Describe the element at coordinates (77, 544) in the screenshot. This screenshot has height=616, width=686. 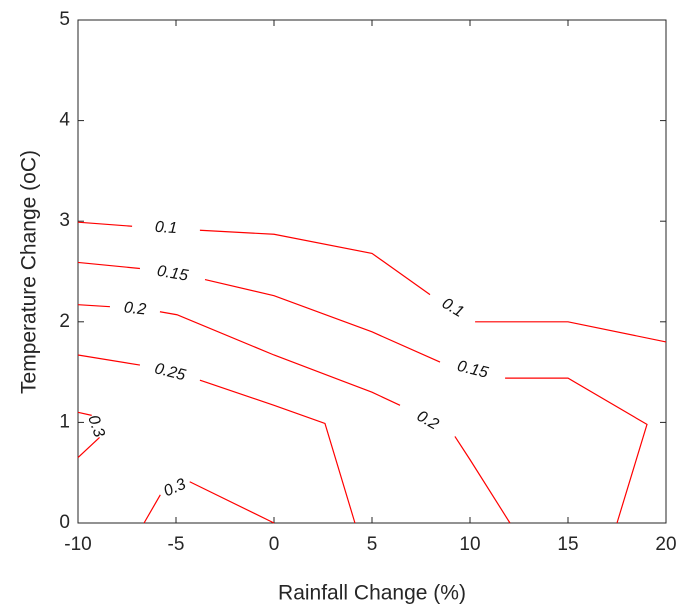
I see `x-tick-label: -10` at that location.